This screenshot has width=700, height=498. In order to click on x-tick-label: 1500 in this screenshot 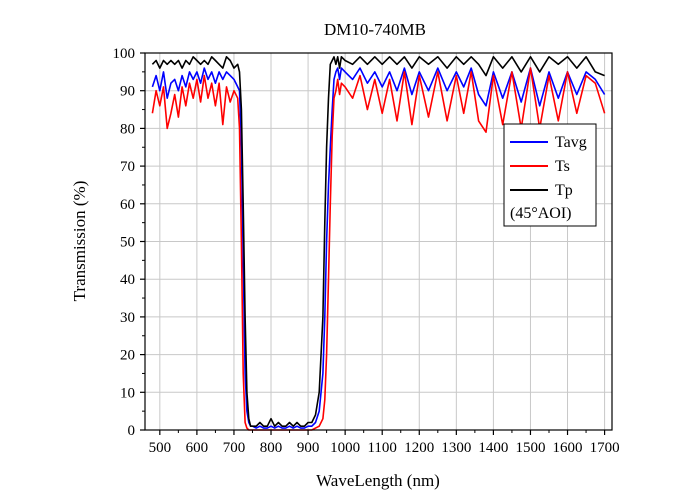, I will do `click(530, 448)`.